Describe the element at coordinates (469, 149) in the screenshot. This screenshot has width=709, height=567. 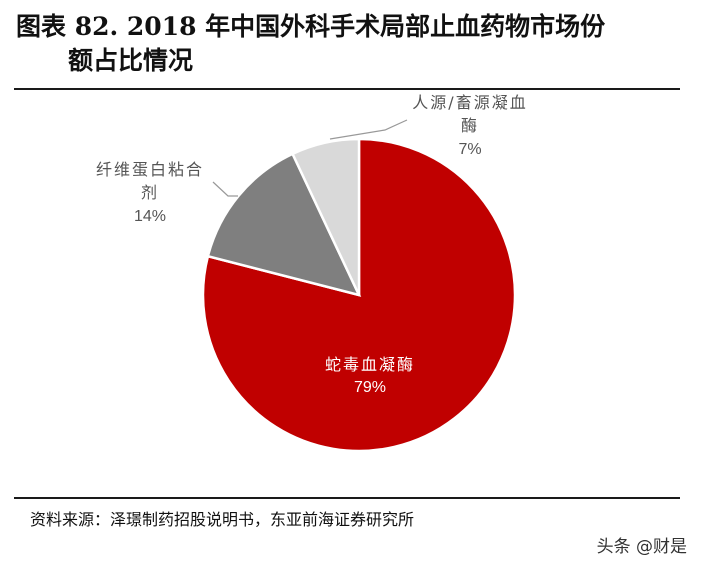
I see `slice-value-label-3: 7%` at that location.